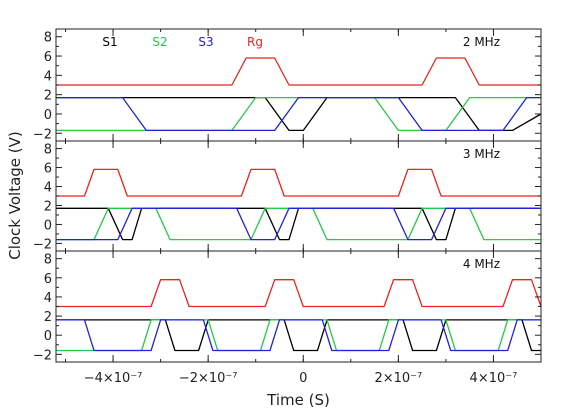 The width and height of the screenshot is (581, 415). Describe the element at coordinates (109, 42) in the screenshot. I see `legend-s1: S1` at that location.